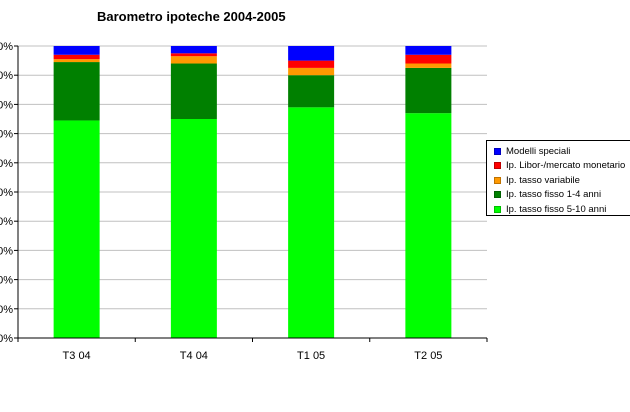 The height and width of the screenshot is (412, 630). I want to click on y-tick-label: 80%, so click(6, 105).